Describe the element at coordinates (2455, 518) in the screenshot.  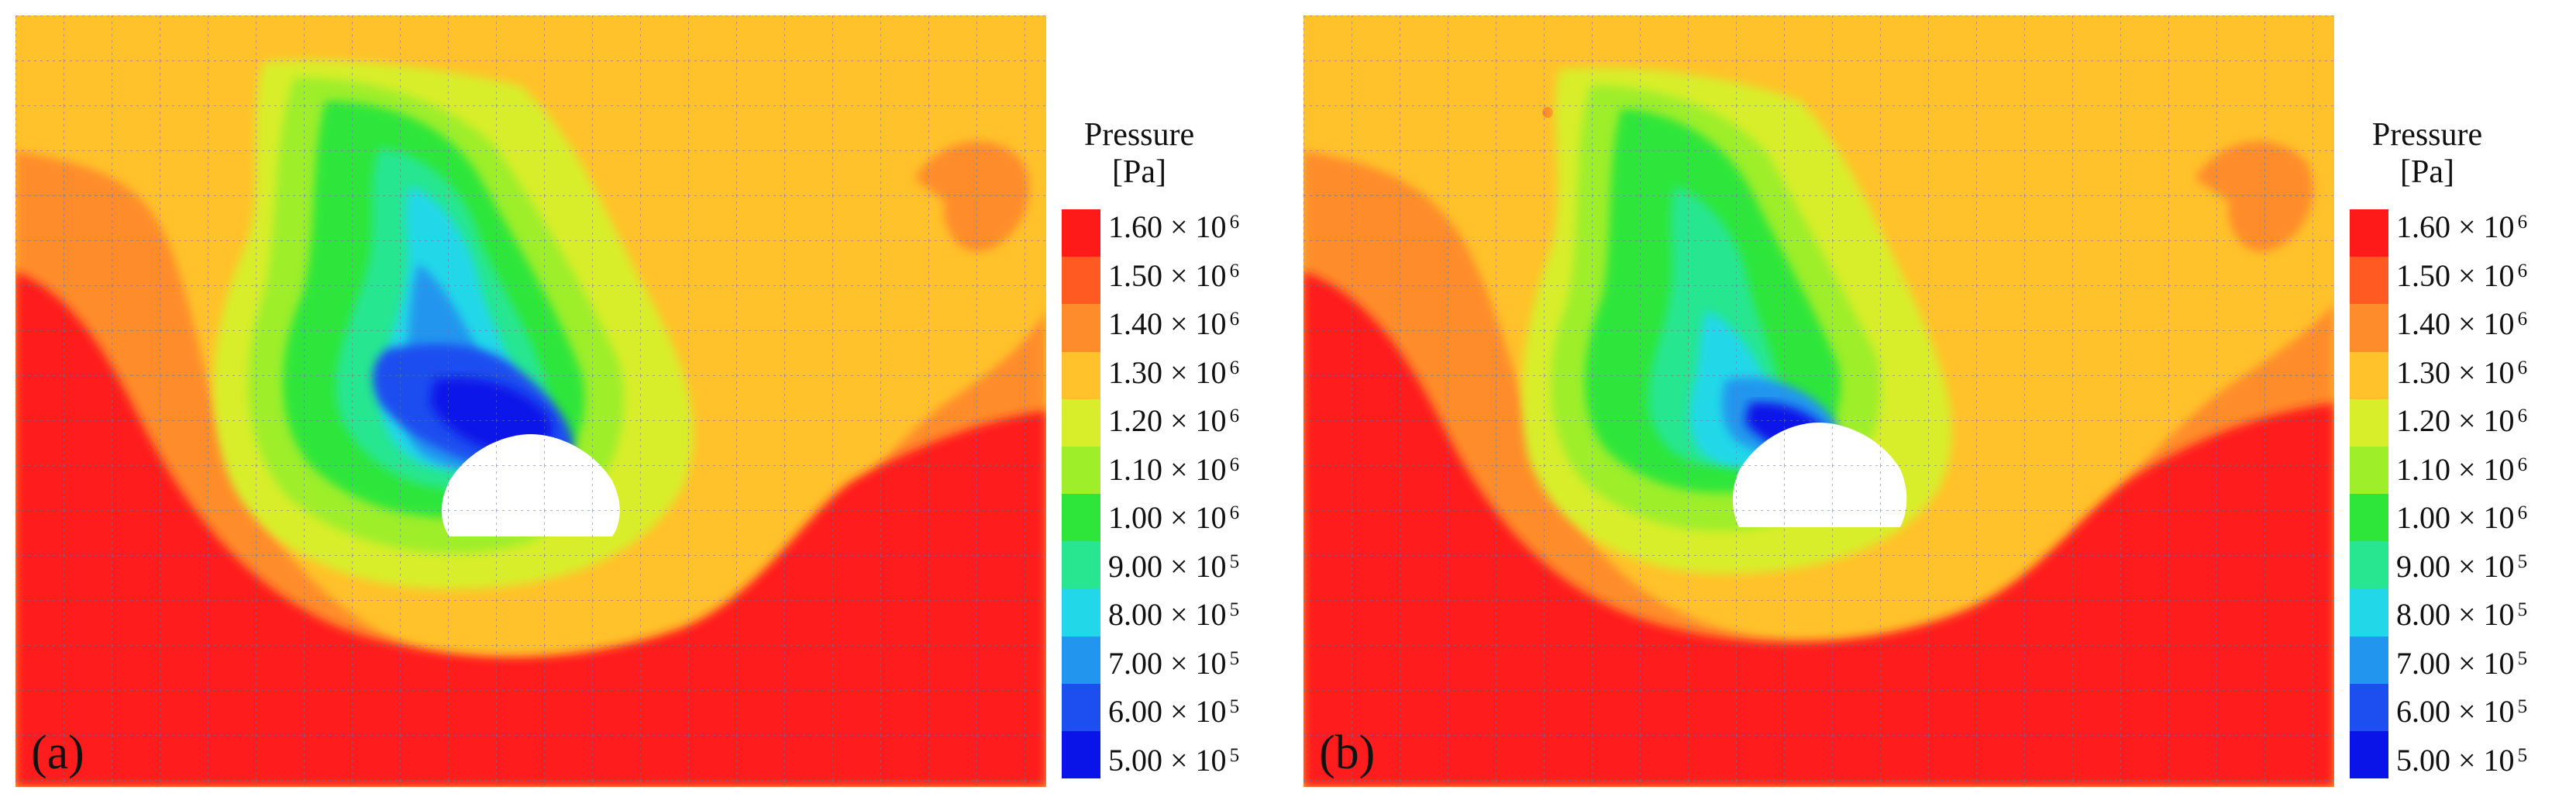
I see `tick-mantissa: 1.00 × 10` at that location.